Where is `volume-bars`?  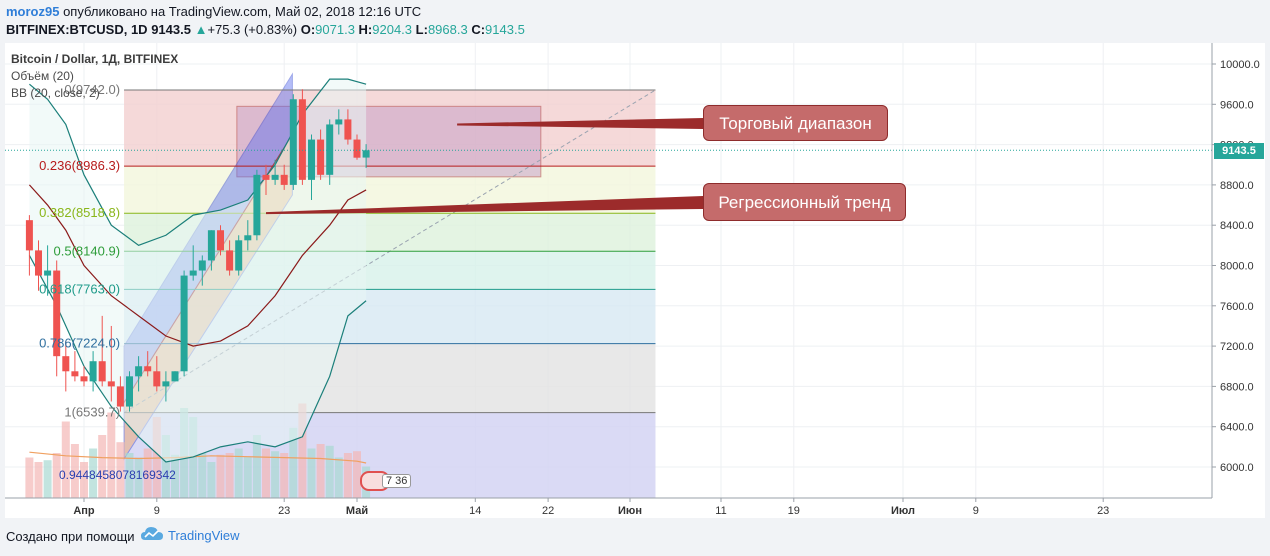
volume-bars is located at coordinates (198, 450).